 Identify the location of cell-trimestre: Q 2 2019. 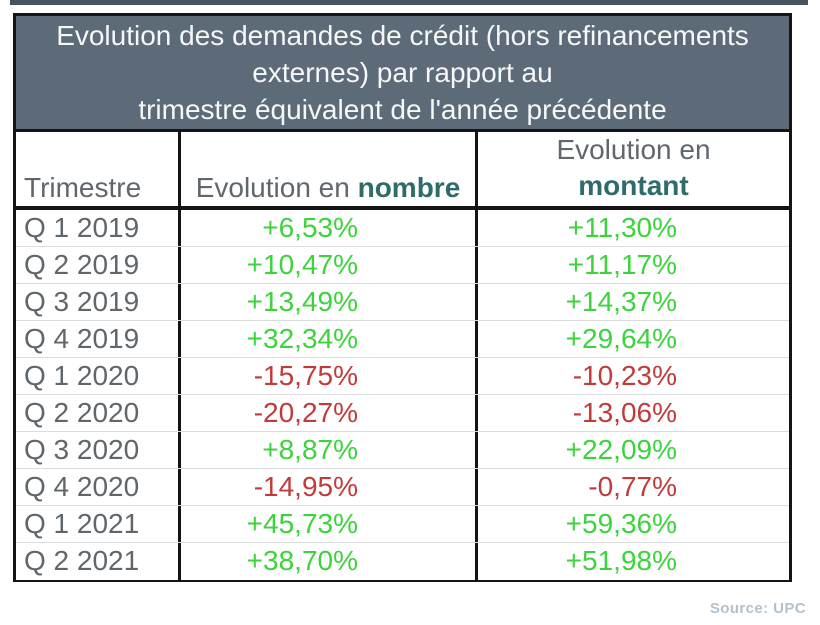
(98, 265).